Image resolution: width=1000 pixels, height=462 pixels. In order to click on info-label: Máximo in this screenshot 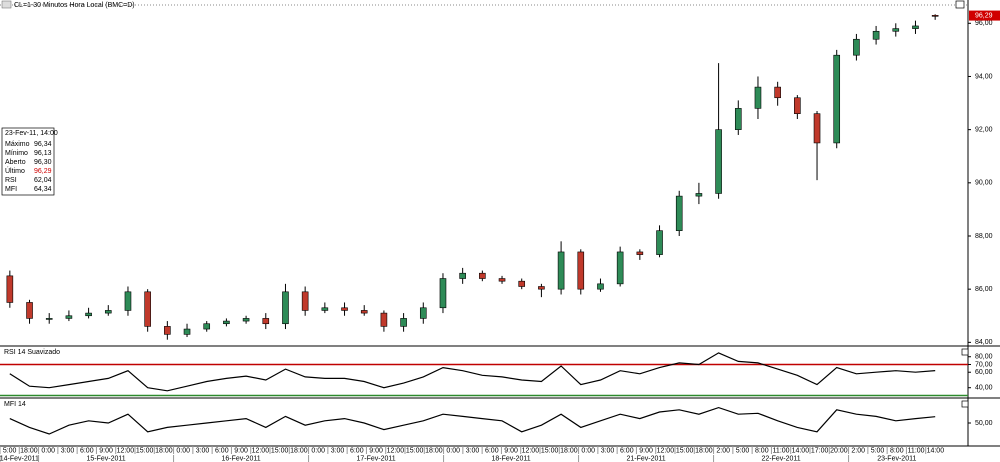, I will do `click(17, 144)`.